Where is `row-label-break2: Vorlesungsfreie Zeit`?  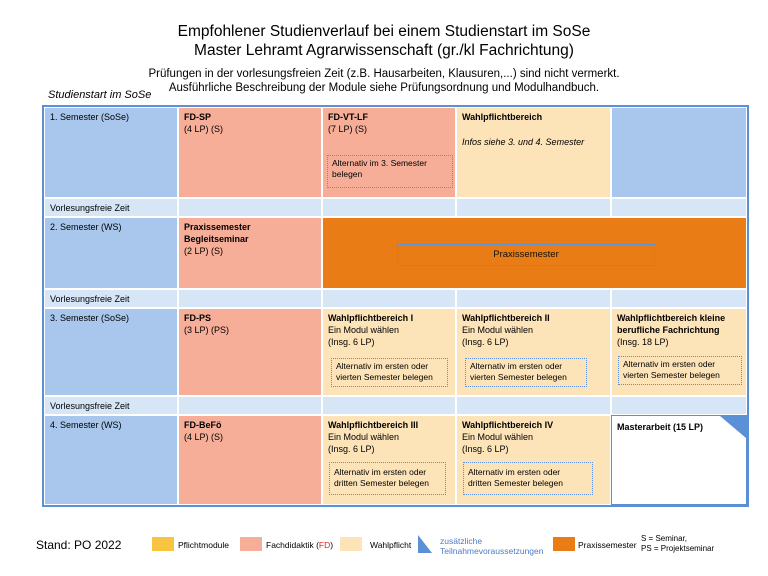
row-label-break2: Vorlesungsfreie Zeit is located at coordinates (111, 298).